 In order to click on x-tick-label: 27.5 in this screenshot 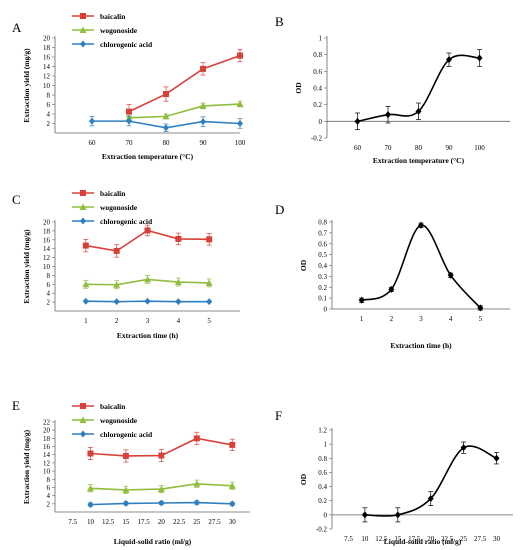, I will do `click(480, 539)`.